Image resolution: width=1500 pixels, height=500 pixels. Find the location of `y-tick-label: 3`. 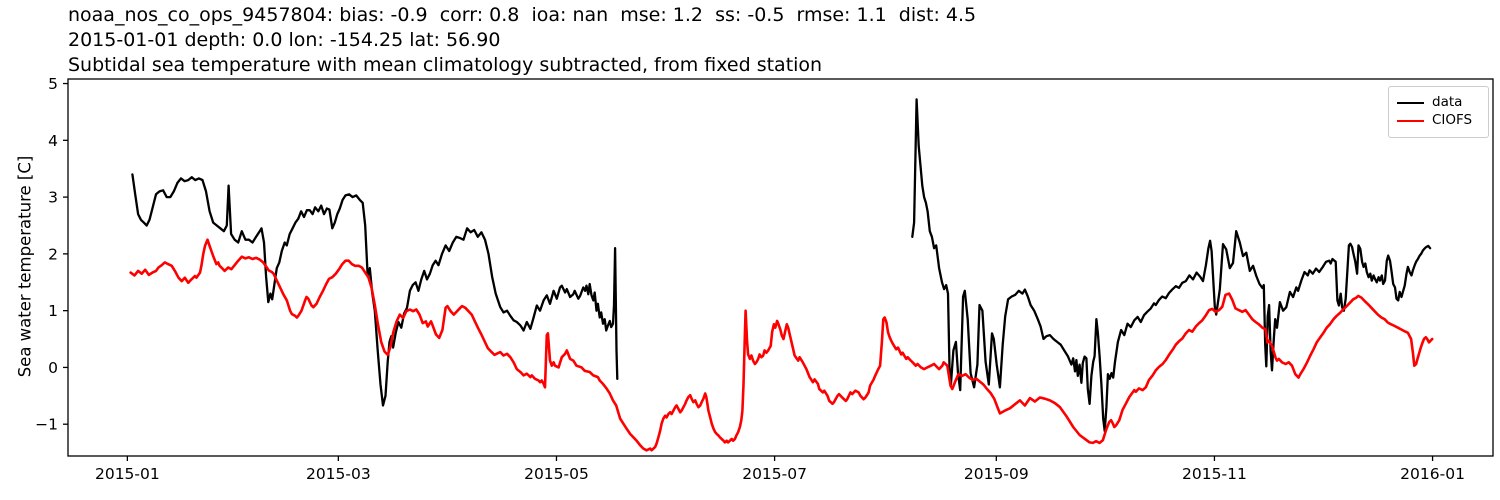

y-tick-label: 3 is located at coordinates (53, 198).